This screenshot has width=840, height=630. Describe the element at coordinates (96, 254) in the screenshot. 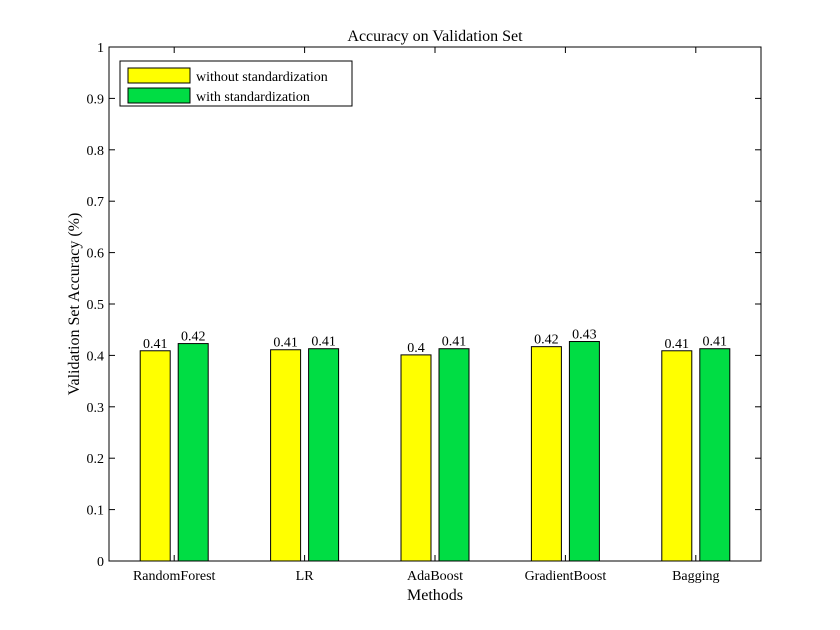

I see `y-tick-label: 0.6` at that location.